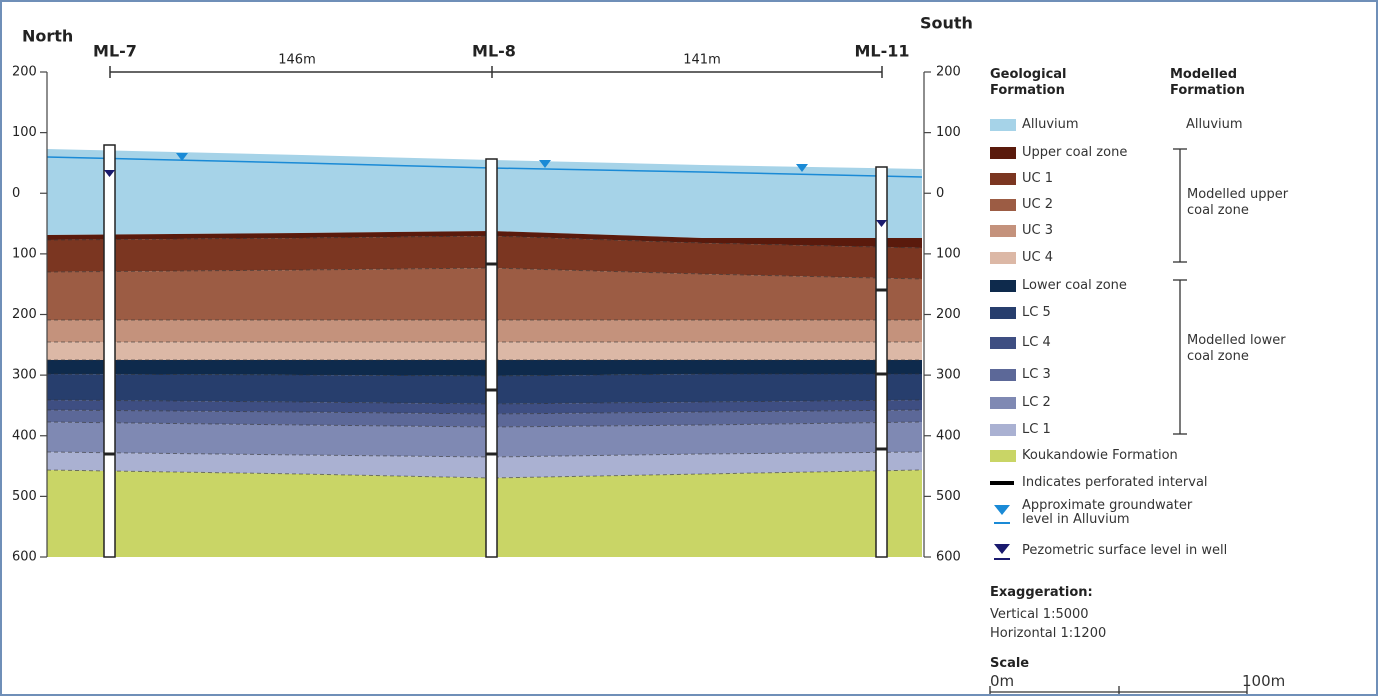  I want to click on exaggeration-vertical: Vertical 1:5000, so click(1039, 614).